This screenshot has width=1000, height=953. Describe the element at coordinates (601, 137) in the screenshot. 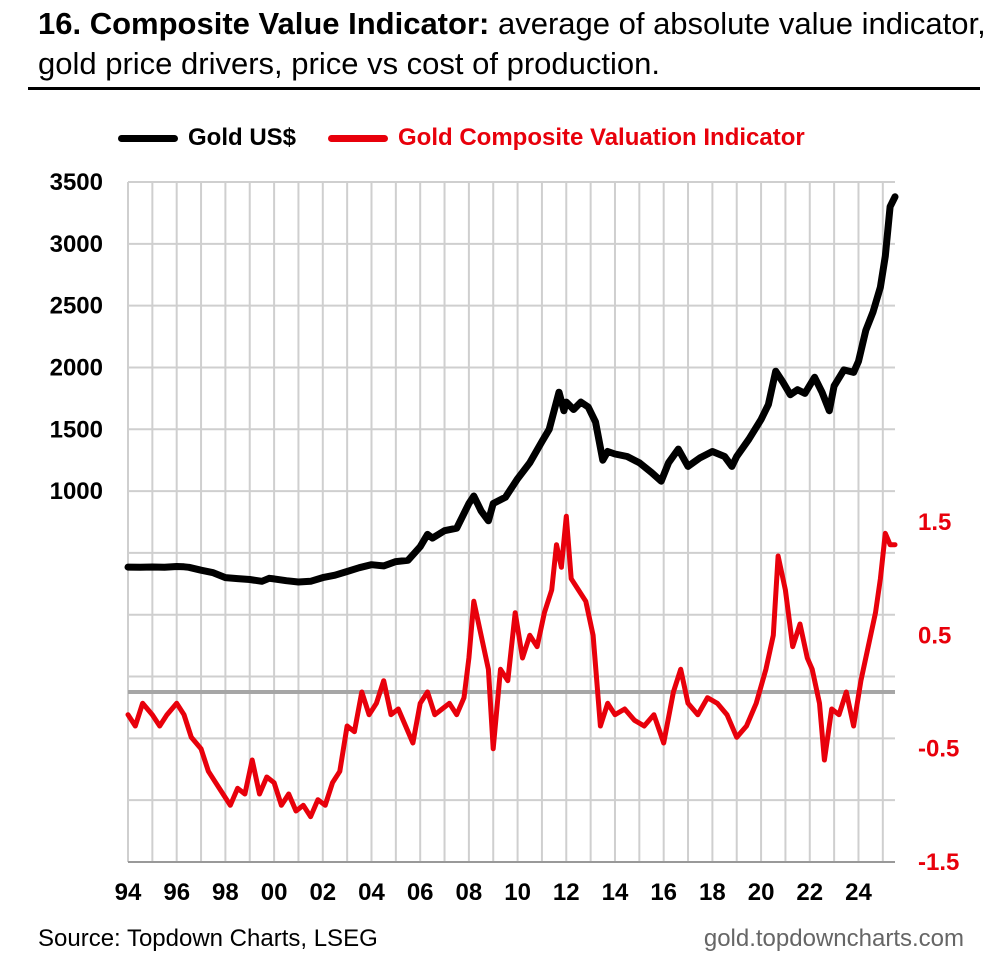

I see `legend-label-indicator: Gold Composite Valuation Indicator` at that location.